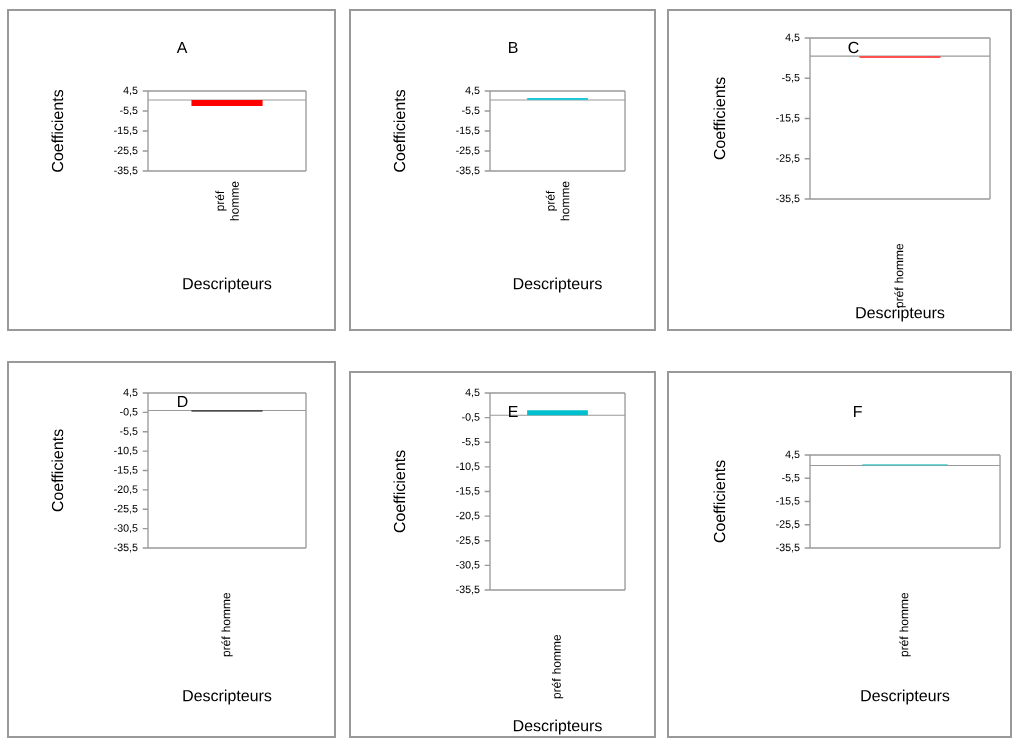 The width and height of the screenshot is (1012, 738). Describe the element at coordinates (183, 401) in the screenshot. I see `chart-title: D` at that location.